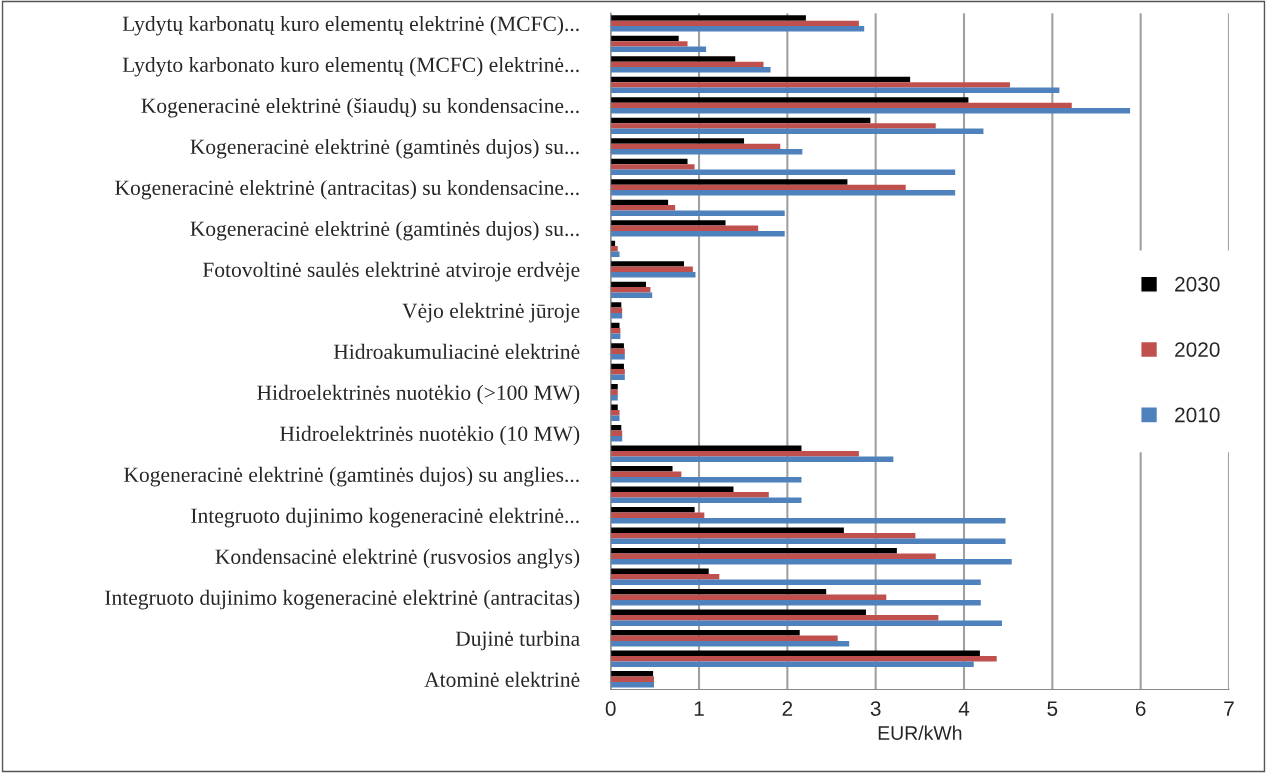 The width and height of the screenshot is (1267, 773). I want to click on x-tick-label: 0, so click(610, 708).